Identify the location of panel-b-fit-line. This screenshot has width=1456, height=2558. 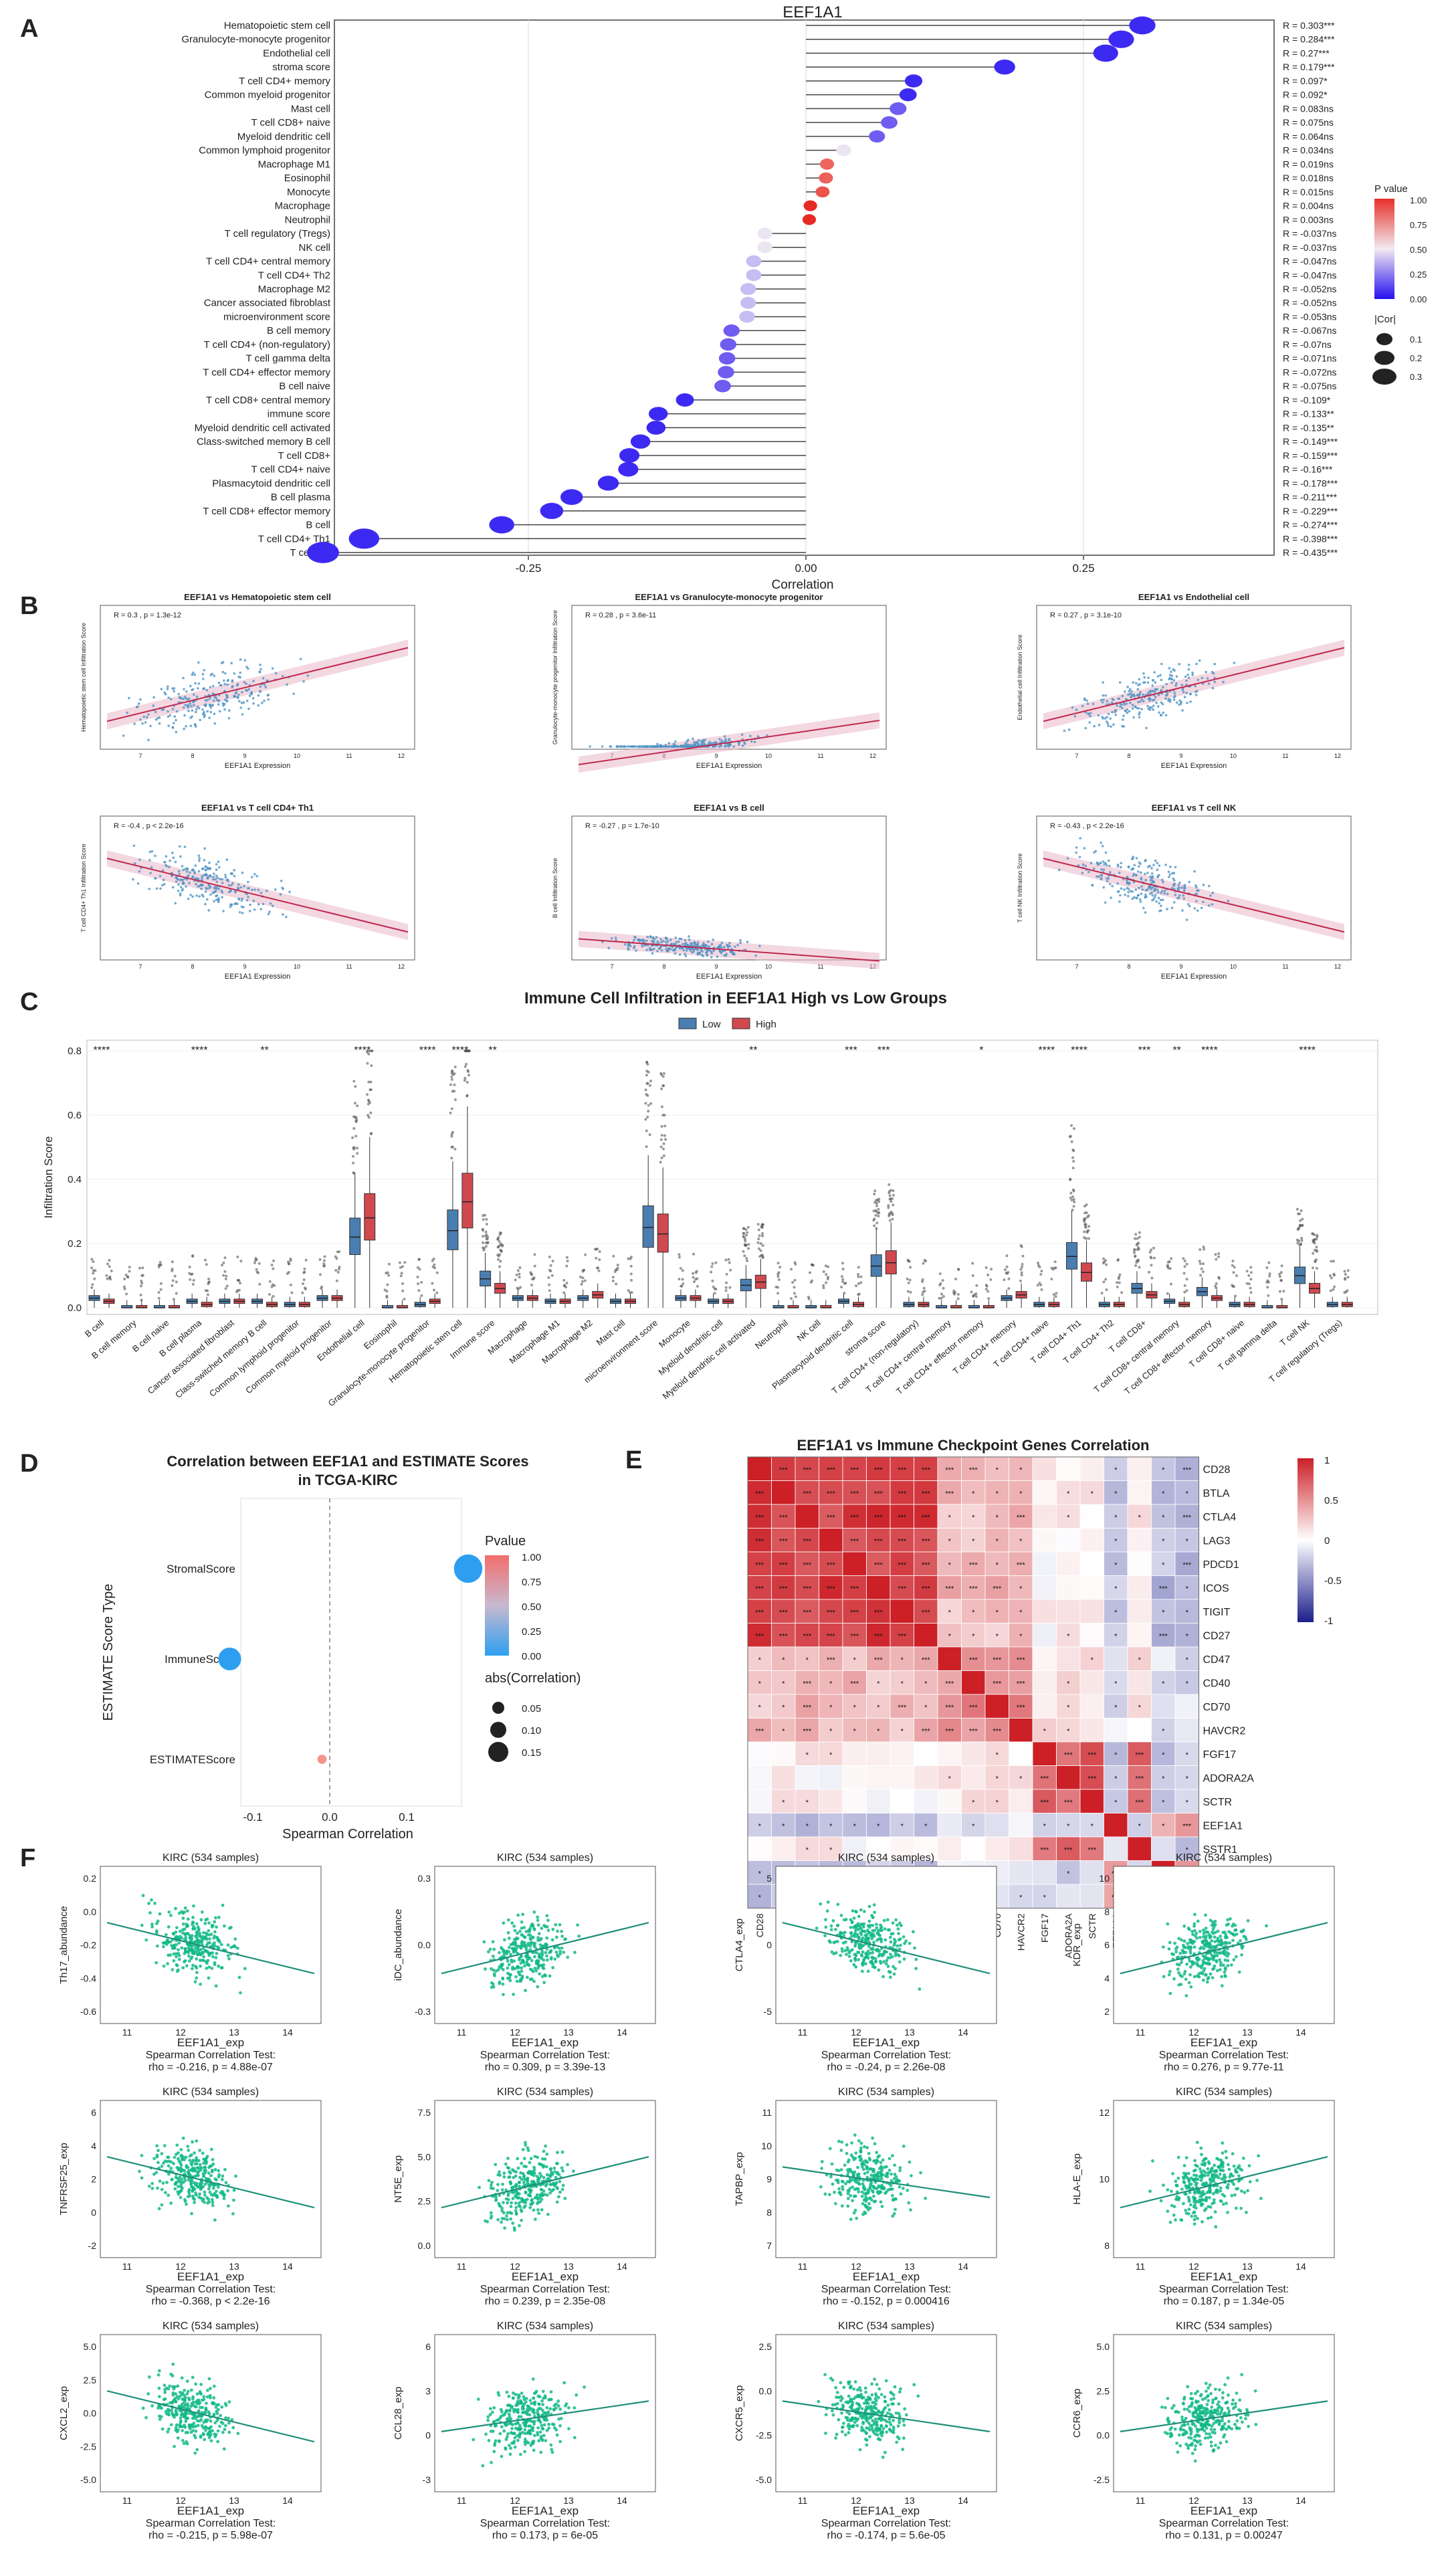
(729, 742).